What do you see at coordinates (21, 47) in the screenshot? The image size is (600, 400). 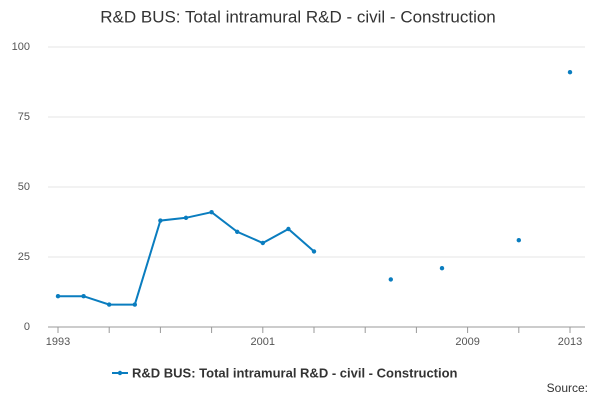 I see `y-tick-label: 100` at bounding box center [21, 47].